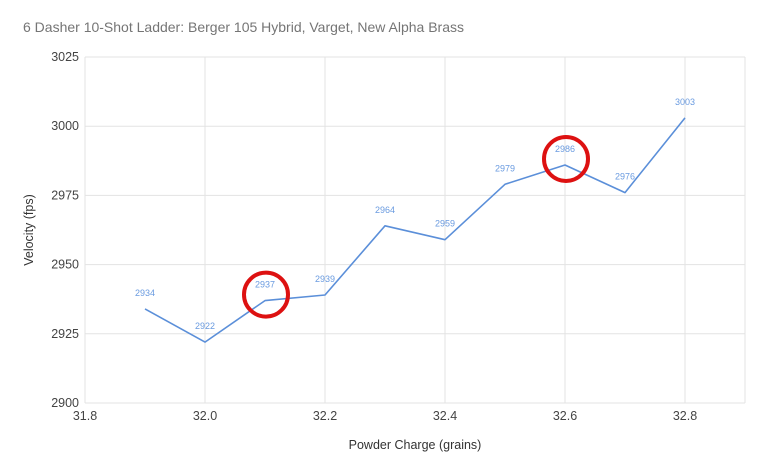  I want to click on data-label: 3003, so click(685, 102).